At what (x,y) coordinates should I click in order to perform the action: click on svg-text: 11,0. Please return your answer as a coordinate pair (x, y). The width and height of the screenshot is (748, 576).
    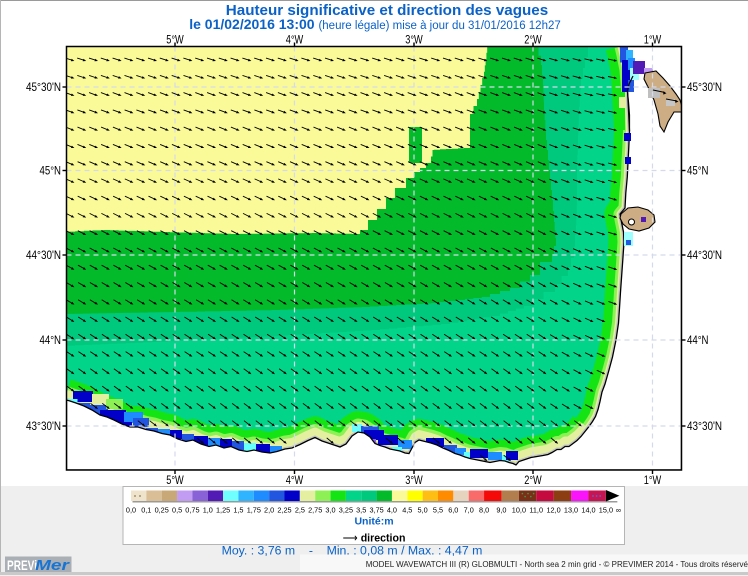
    Looking at the image, I should click on (536, 510).